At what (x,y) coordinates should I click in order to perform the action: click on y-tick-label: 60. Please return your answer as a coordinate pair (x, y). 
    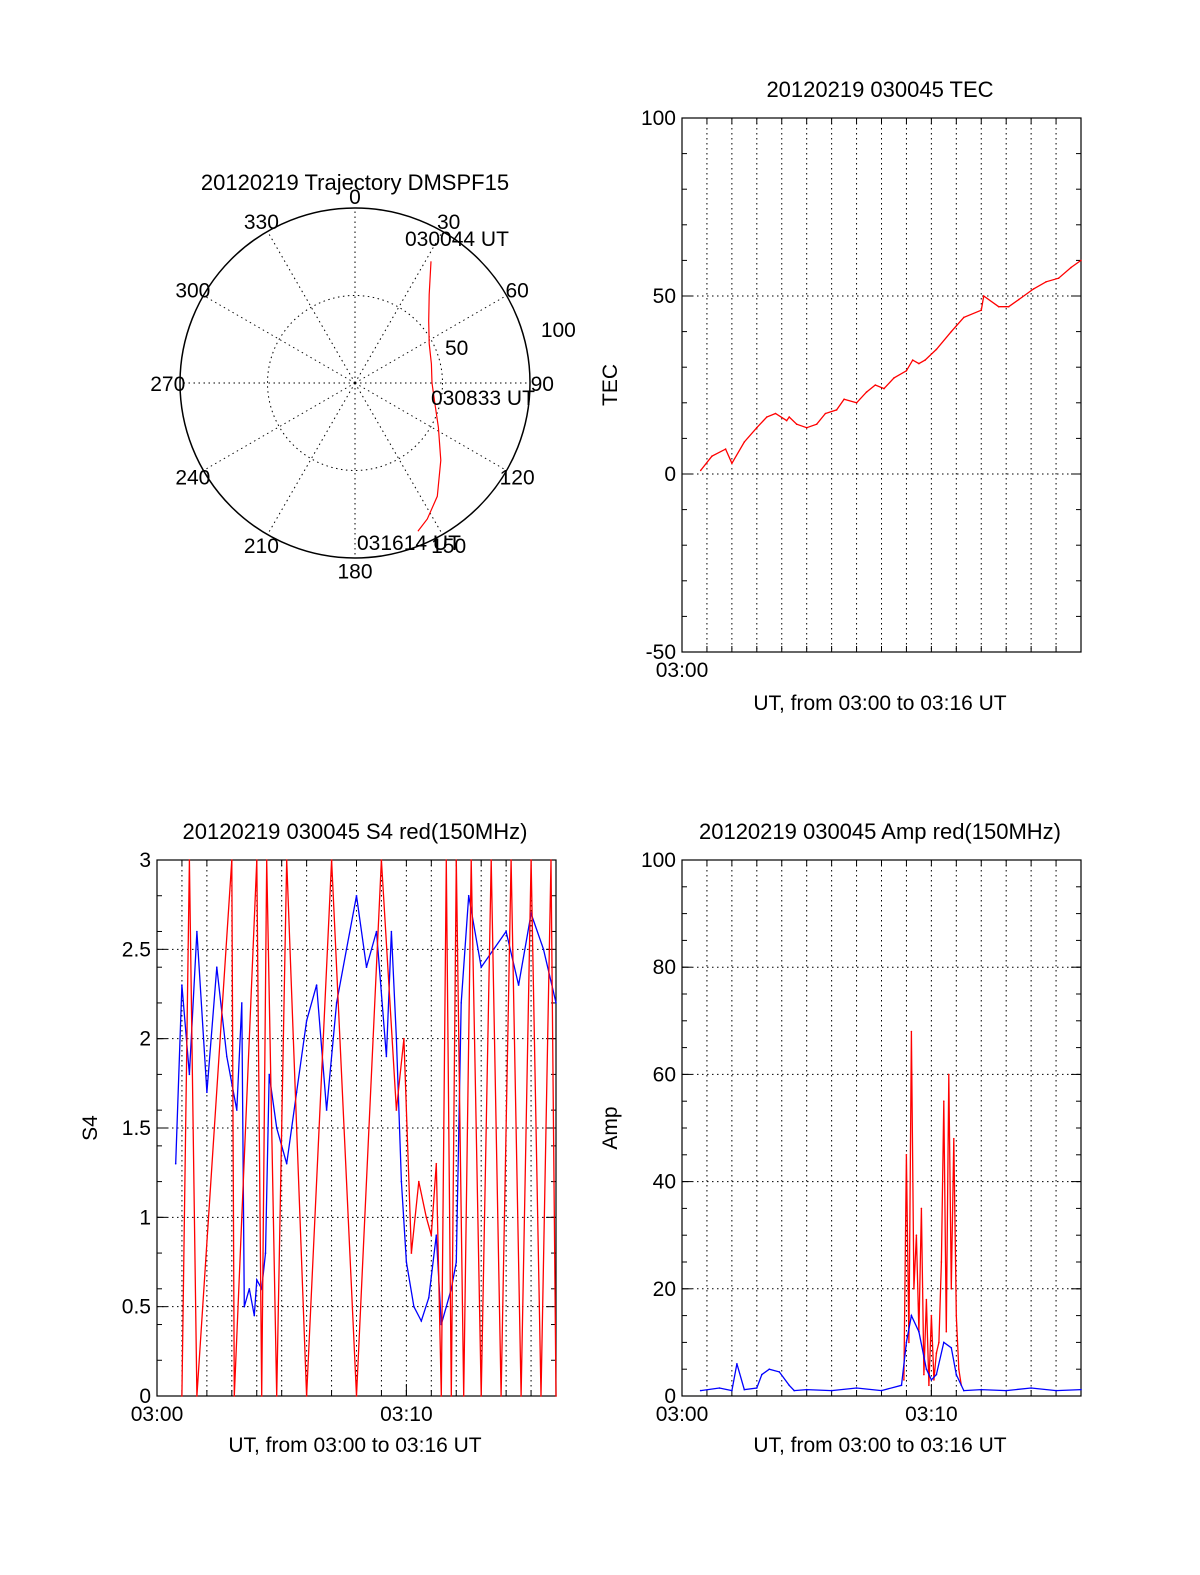
    Looking at the image, I should click on (664, 1074).